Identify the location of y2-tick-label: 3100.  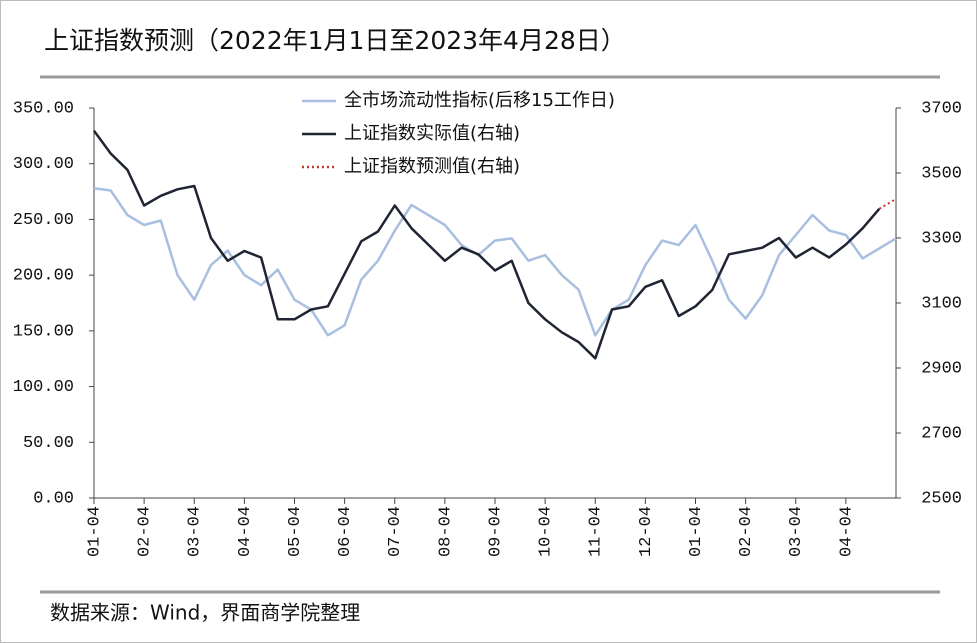
(941, 303).